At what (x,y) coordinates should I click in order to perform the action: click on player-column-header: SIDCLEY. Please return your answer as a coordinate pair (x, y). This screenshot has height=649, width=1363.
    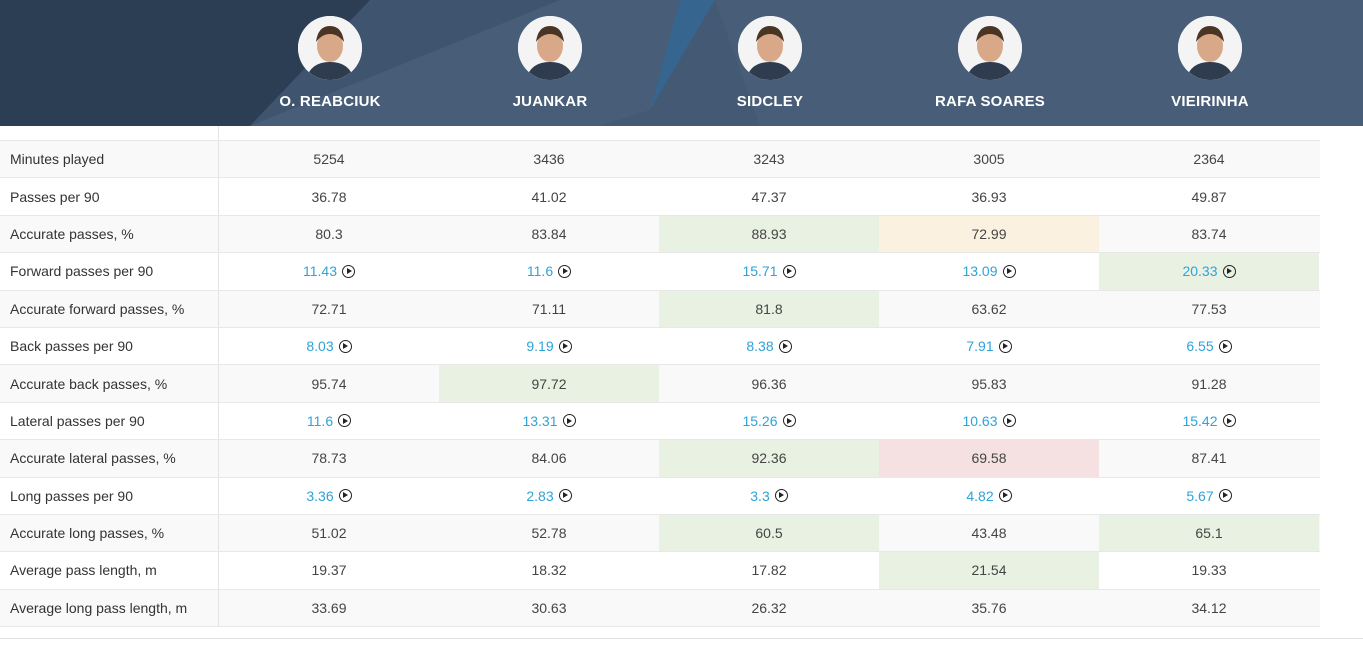
    Looking at the image, I should click on (770, 63).